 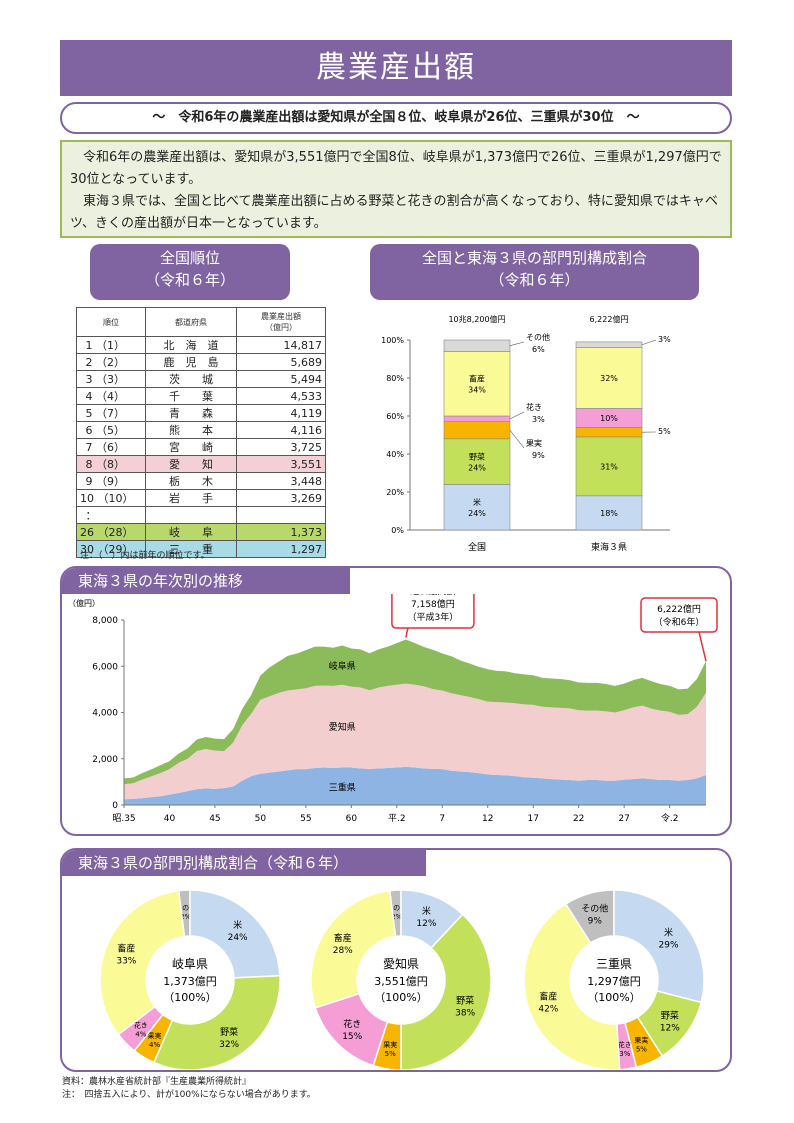 What do you see at coordinates (342, 666) in the screenshot?
I see `series-label: 岐阜県` at bounding box center [342, 666].